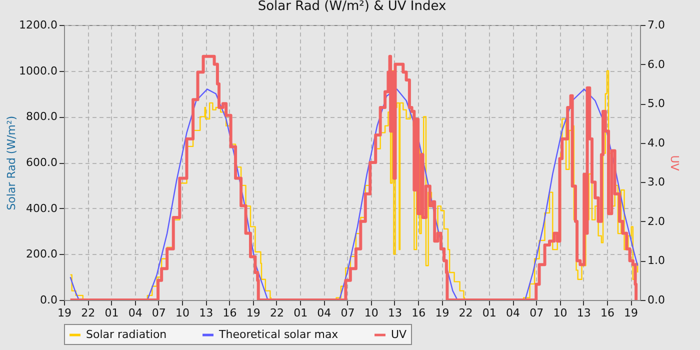  What do you see at coordinates (42, 117) in the screenshot?
I see `y-tick-label: 800.0` at bounding box center [42, 117].